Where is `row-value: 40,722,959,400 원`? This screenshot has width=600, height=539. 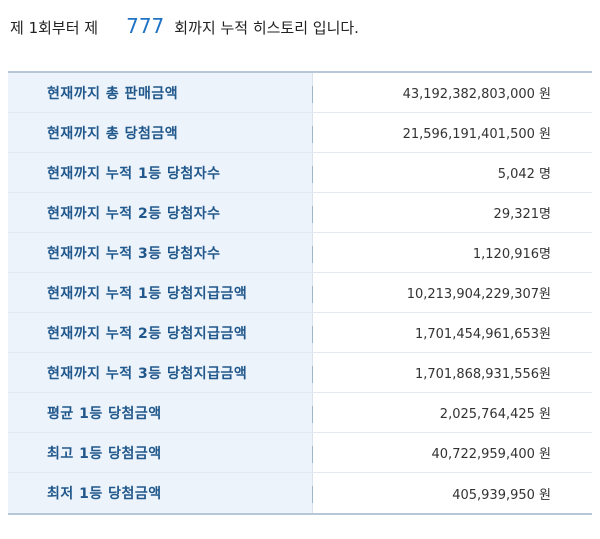 row-value: 40,722,959,400 원 is located at coordinates (491, 454).